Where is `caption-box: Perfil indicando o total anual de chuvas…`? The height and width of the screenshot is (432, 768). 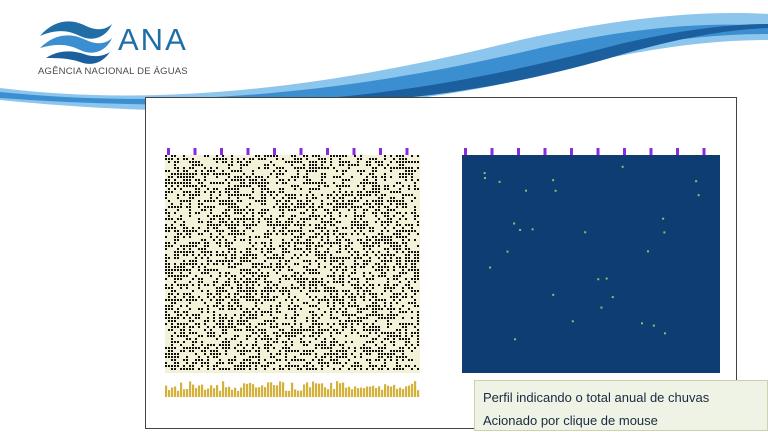
caption-box: Perfil indicando o total anual de chuvas… is located at coordinates (621, 405).